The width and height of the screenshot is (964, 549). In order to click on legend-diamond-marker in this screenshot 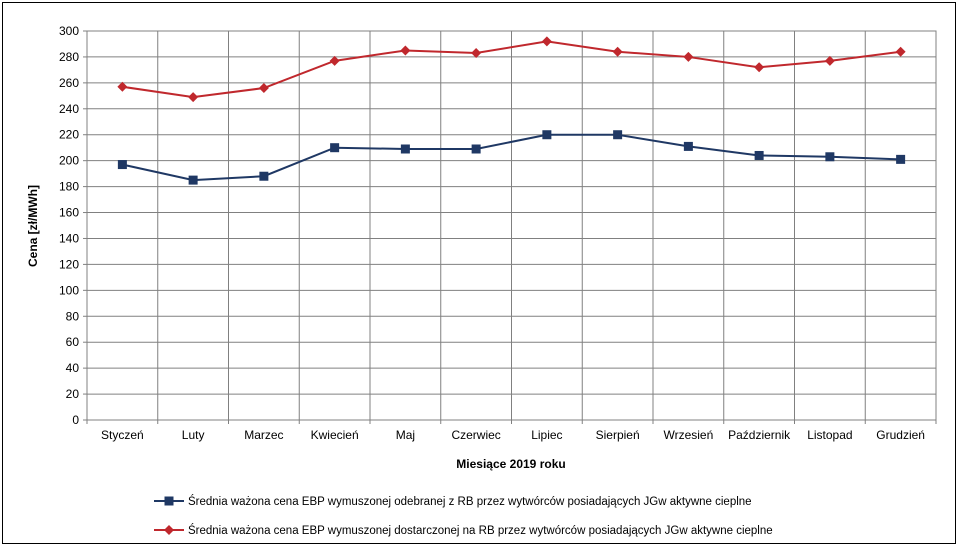, I will do `click(169, 530)`.